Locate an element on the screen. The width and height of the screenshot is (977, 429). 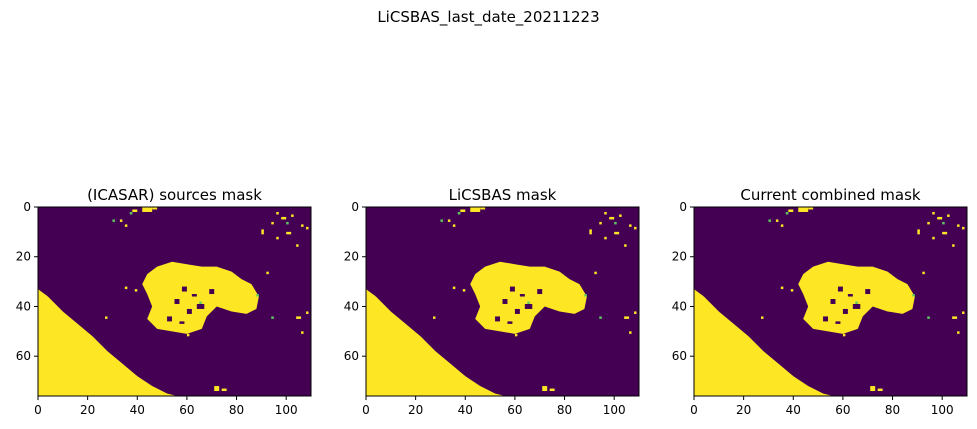
x-tick-label: 100 is located at coordinates (942, 410).